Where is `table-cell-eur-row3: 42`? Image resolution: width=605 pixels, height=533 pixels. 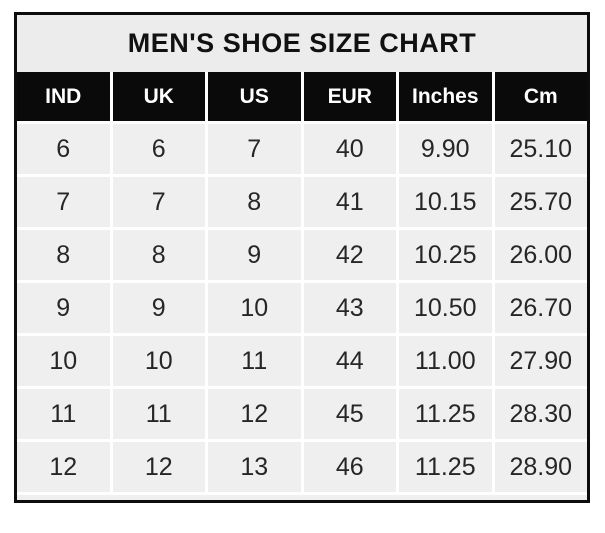
table-cell-eur-row3: 42 is located at coordinates (349, 255).